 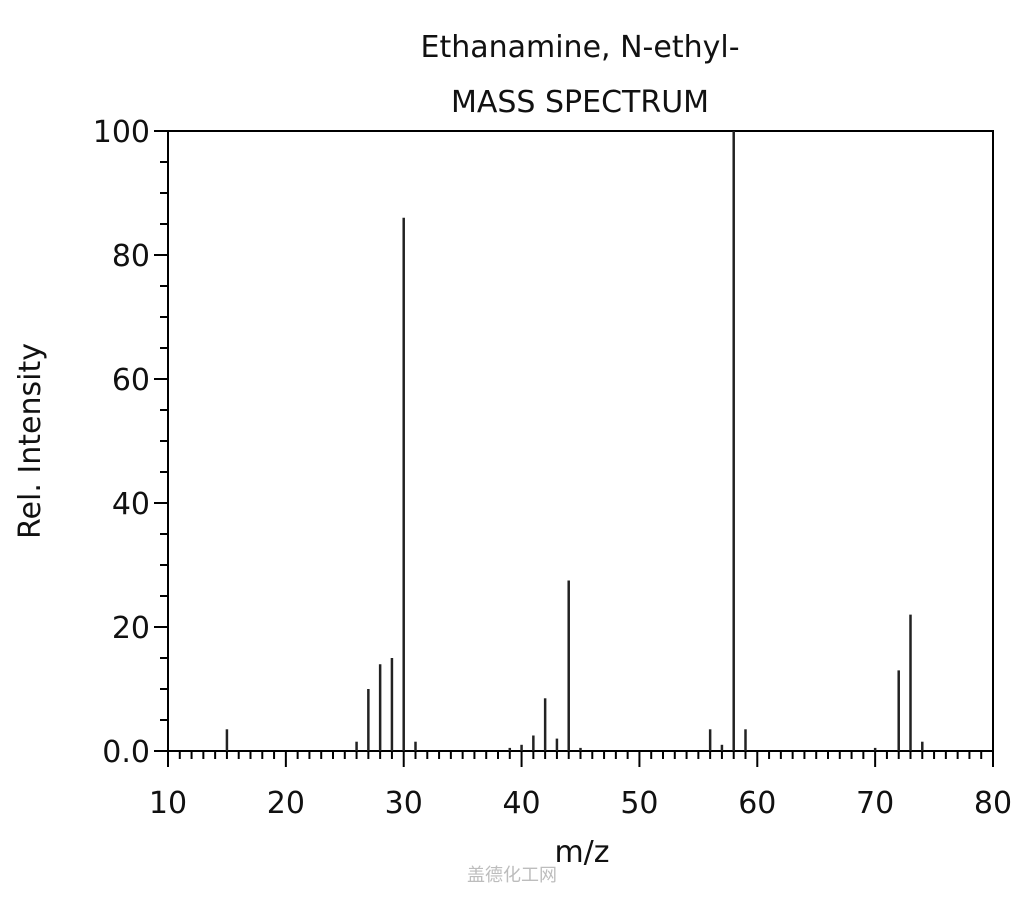 I want to click on x-tick-label: 60, so click(x=757, y=803).